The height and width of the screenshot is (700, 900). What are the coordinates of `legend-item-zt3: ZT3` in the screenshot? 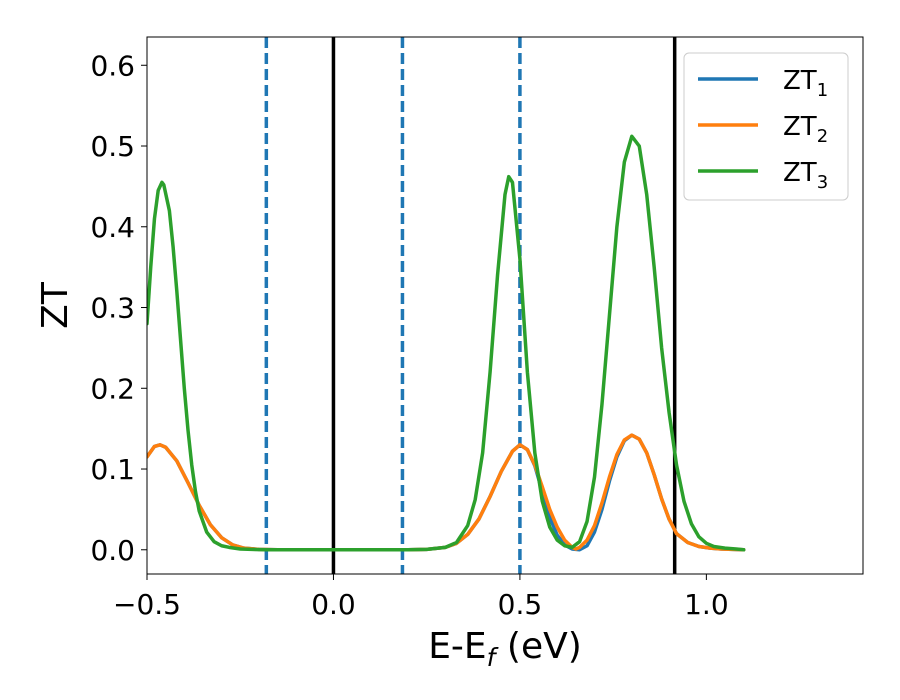 It's located at (763, 175).